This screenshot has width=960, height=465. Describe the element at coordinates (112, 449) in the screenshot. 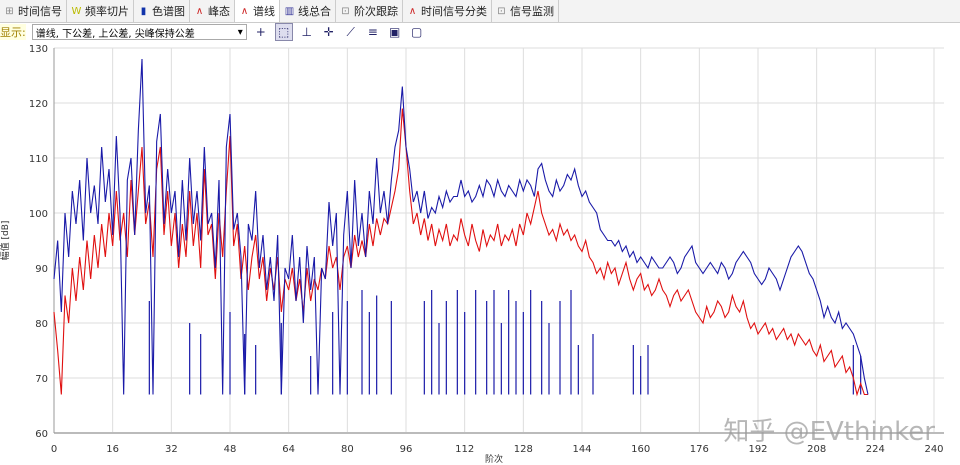

I see `x-tick-label: 16` at that location.